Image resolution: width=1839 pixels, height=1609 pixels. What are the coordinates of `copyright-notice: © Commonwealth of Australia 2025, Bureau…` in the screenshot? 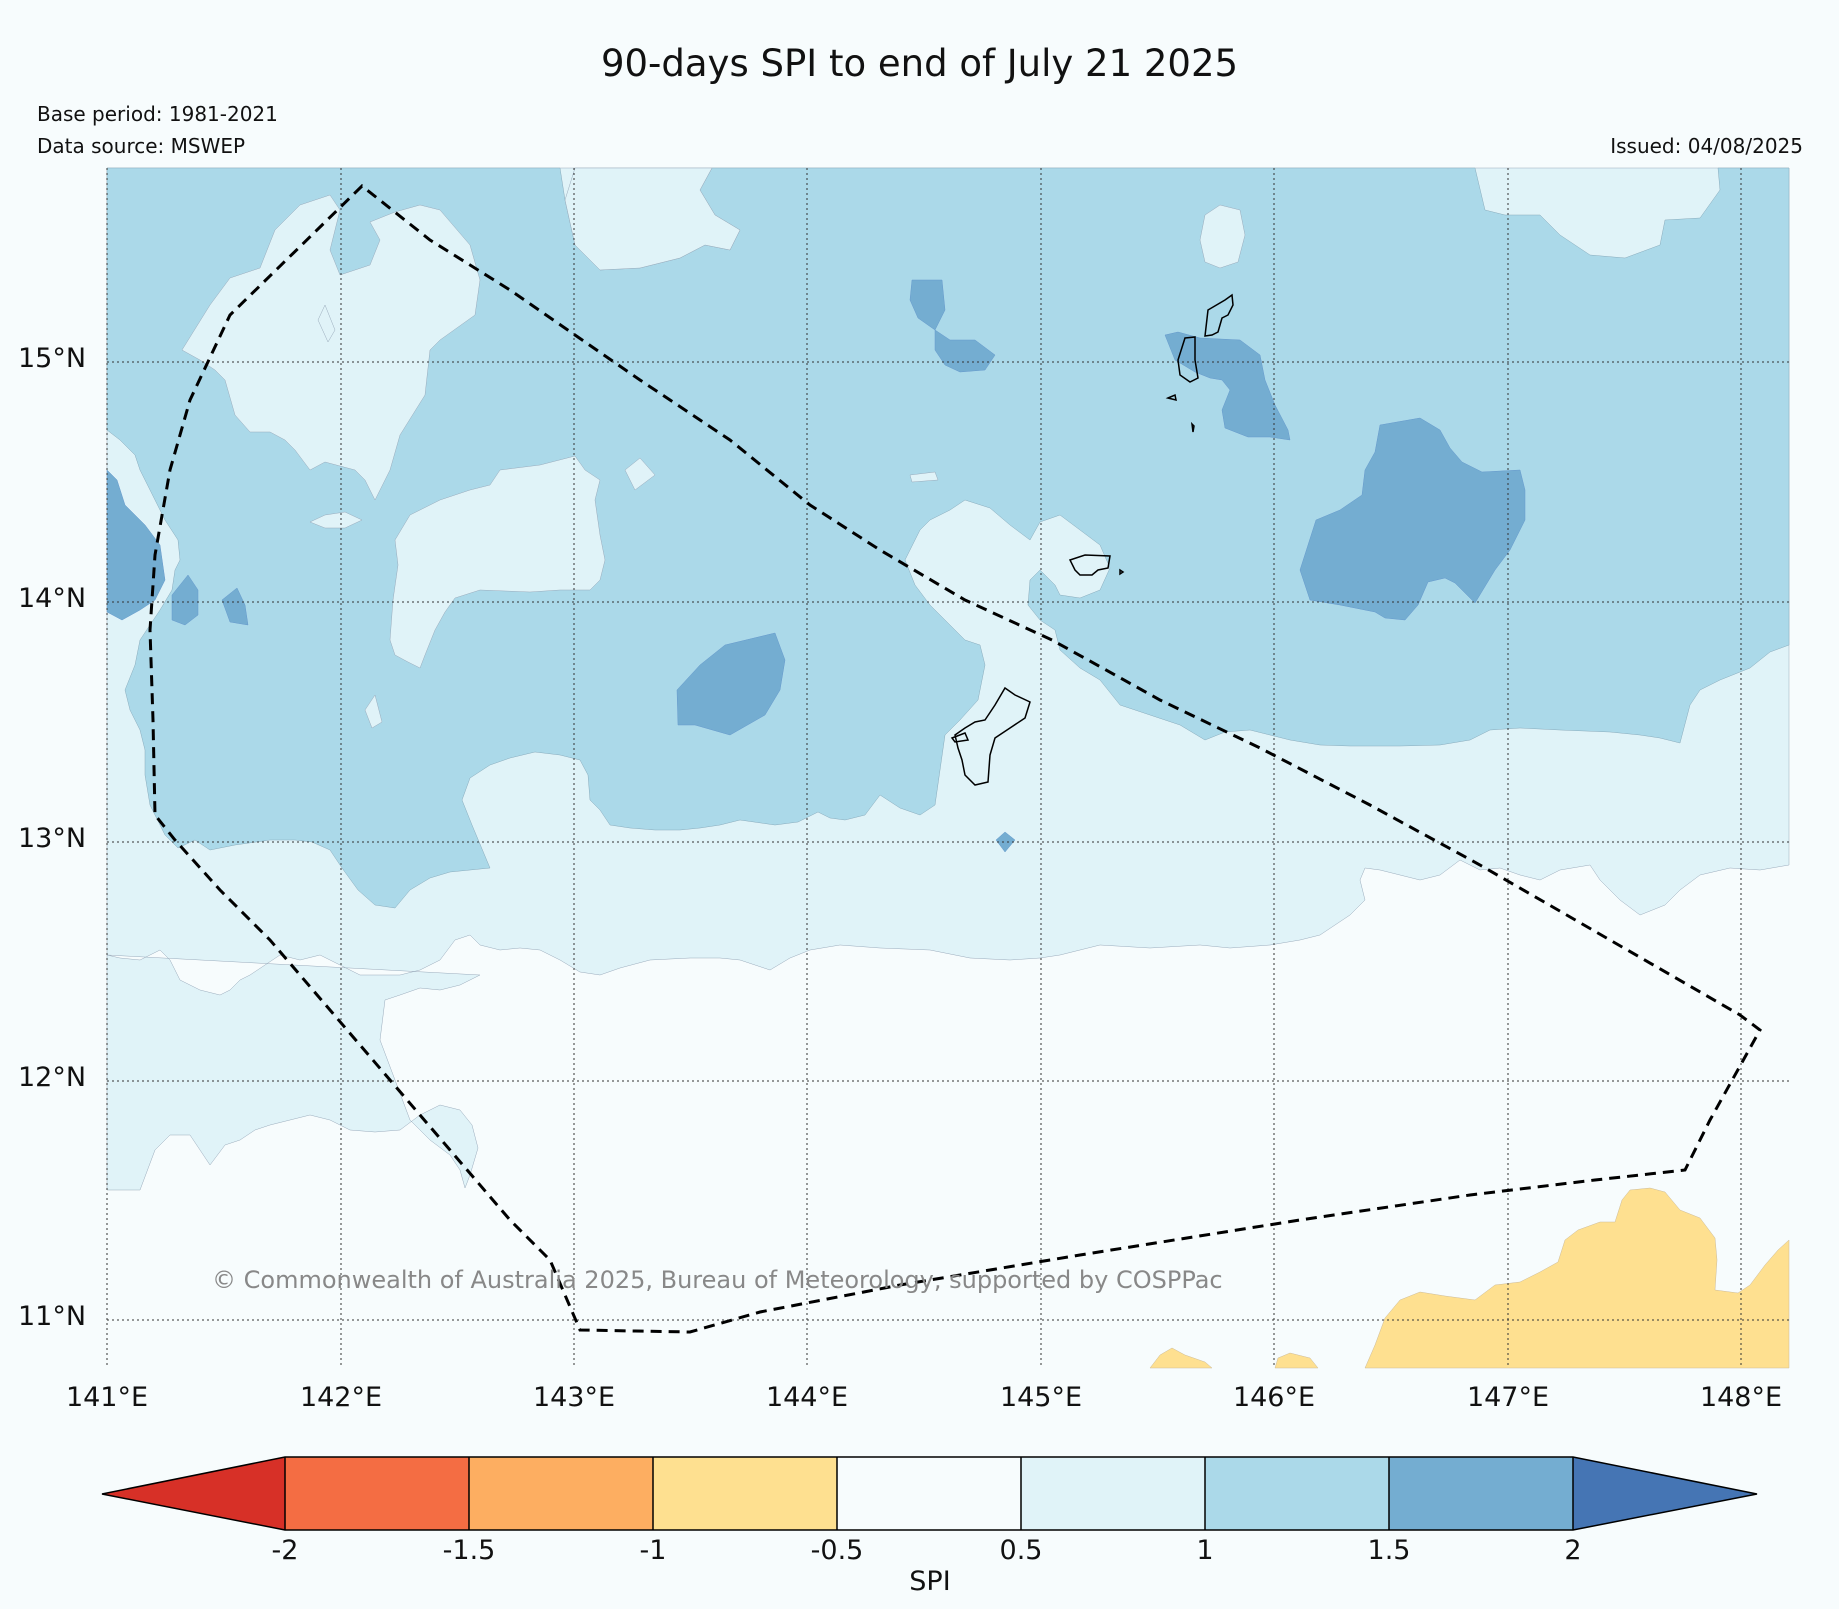 It's located at (717, 1280).